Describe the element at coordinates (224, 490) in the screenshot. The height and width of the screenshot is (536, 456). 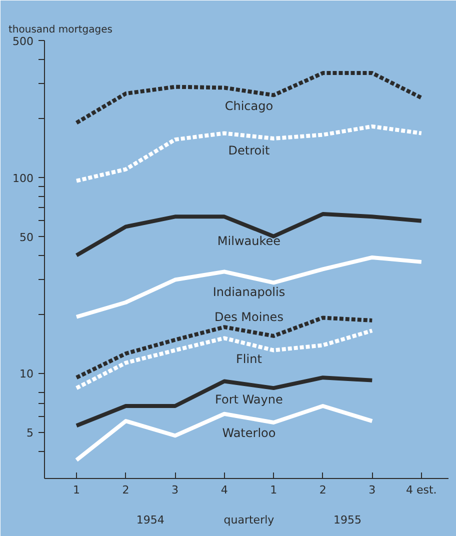
I see `x-tick-label: 4` at that location.